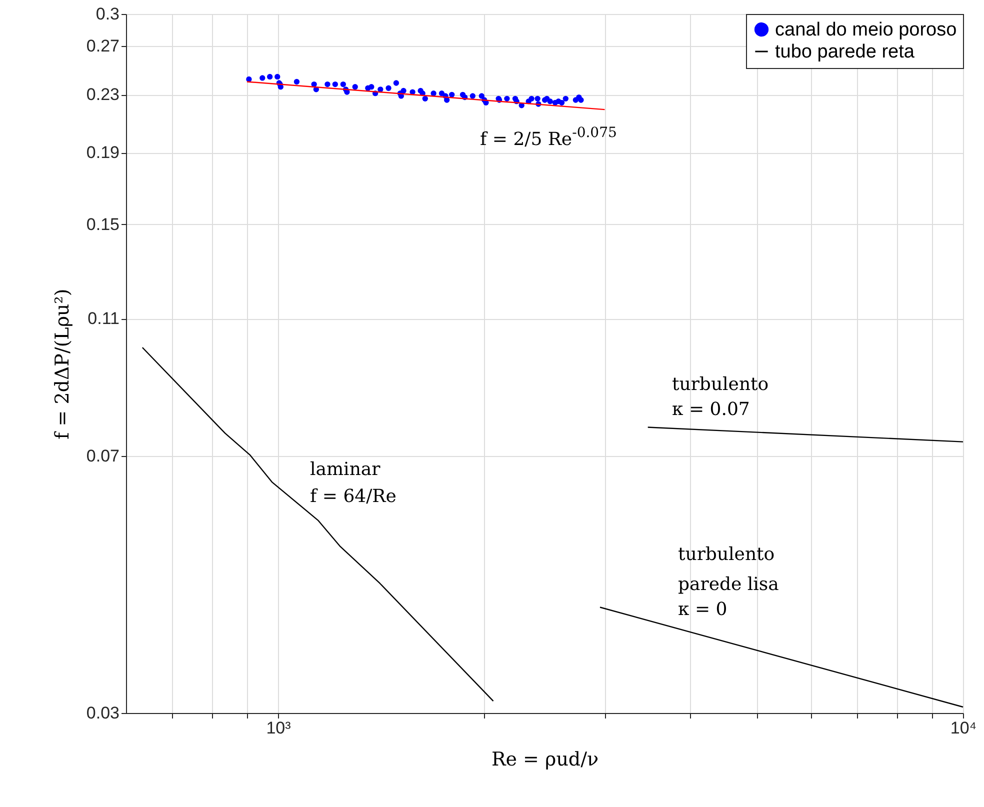  What do you see at coordinates (103, 713) in the screenshot?
I see `y-tick-label: 0.03` at bounding box center [103, 713].